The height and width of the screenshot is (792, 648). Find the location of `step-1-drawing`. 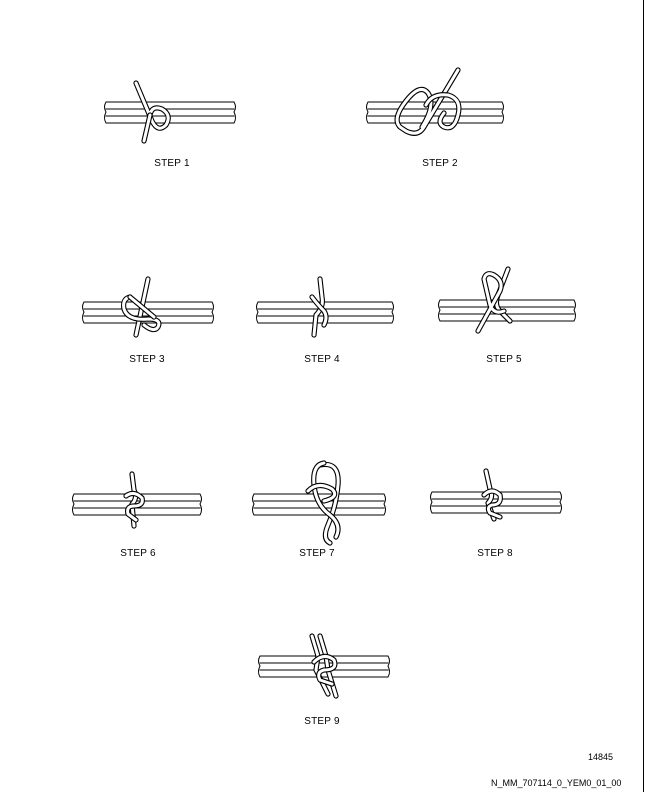

step-1-drawing is located at coordinates (170, 112).